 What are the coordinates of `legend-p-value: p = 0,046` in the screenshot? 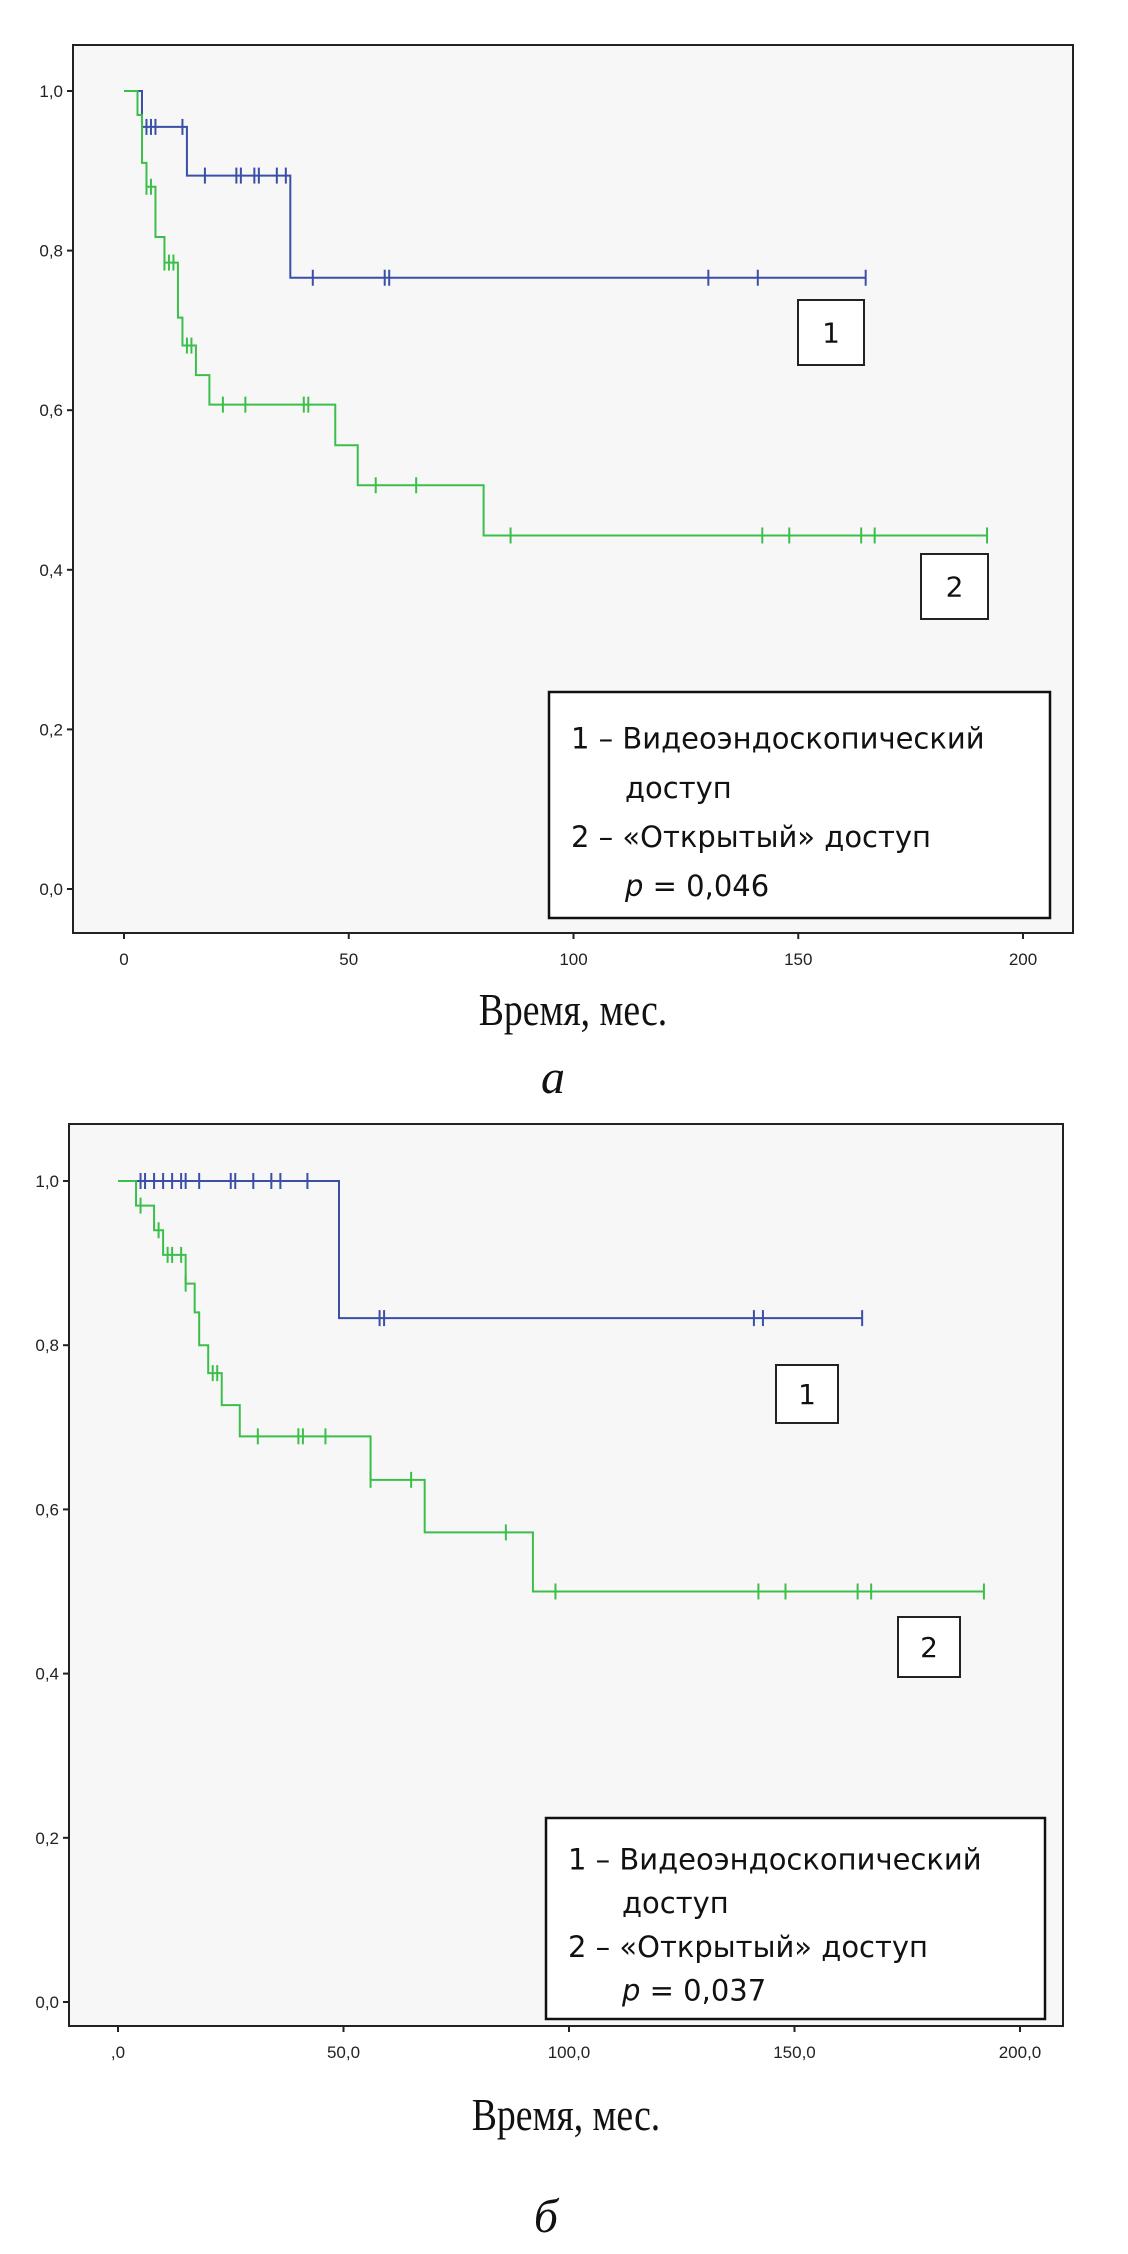 It's located at (696, 886).